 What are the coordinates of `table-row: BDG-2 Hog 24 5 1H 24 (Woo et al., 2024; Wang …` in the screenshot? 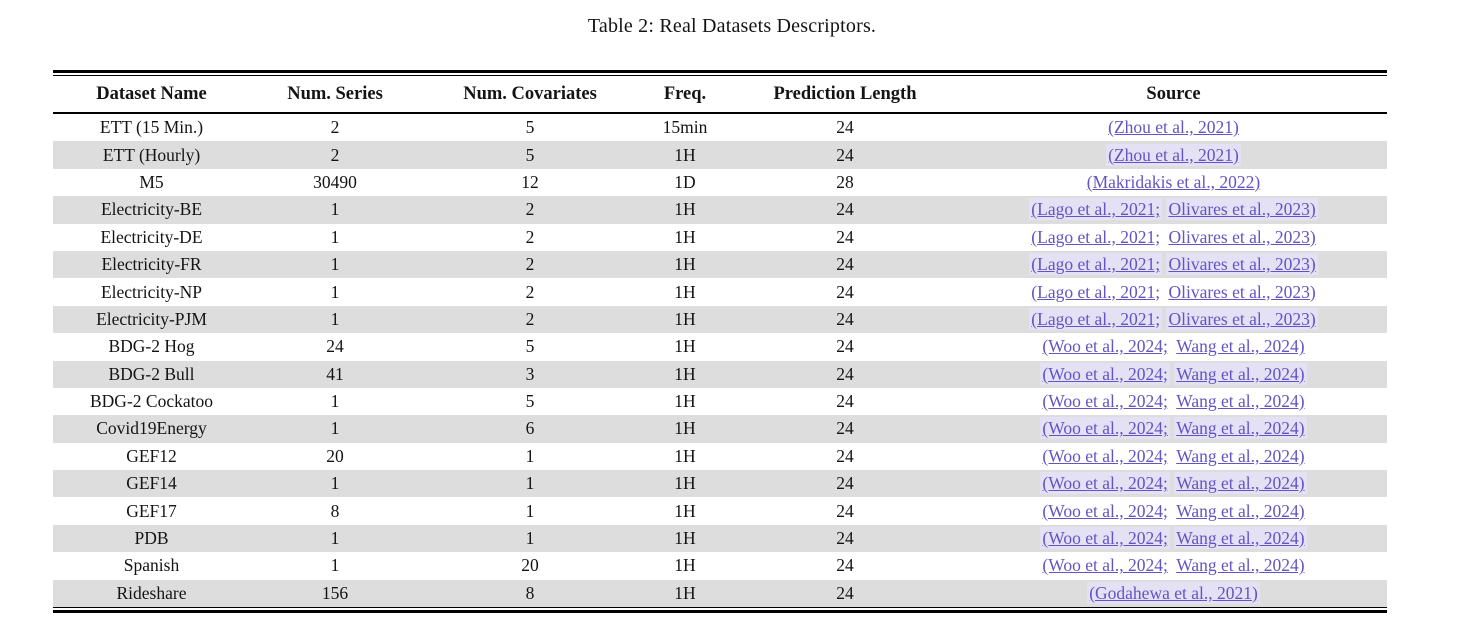 It's located at (720, 346).